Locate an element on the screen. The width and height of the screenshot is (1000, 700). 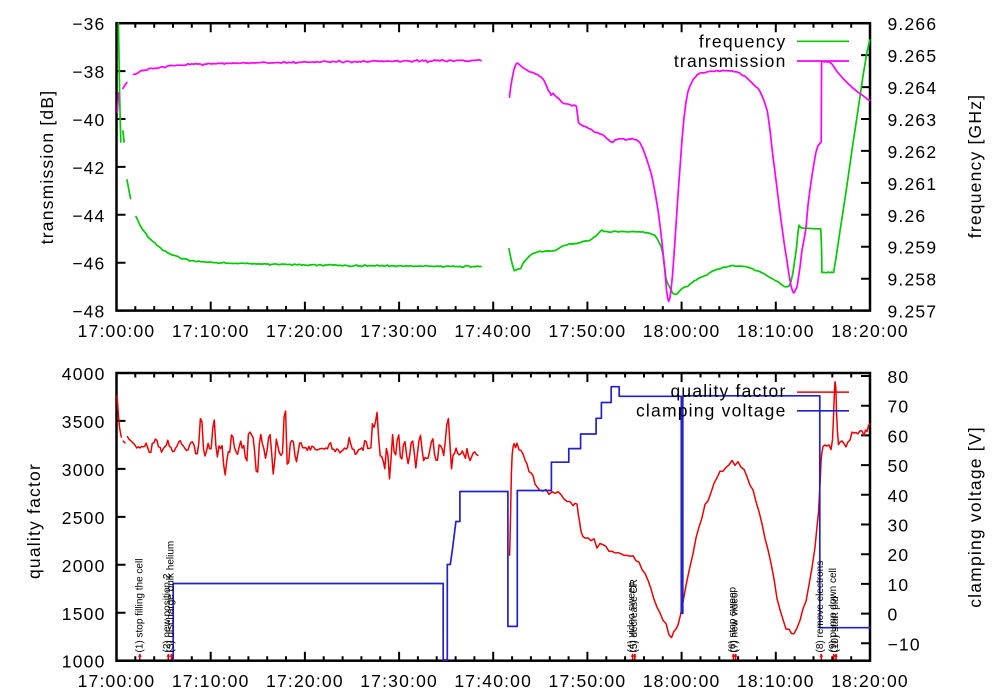
svg-text: 10 is located at coordinates (899, 585).